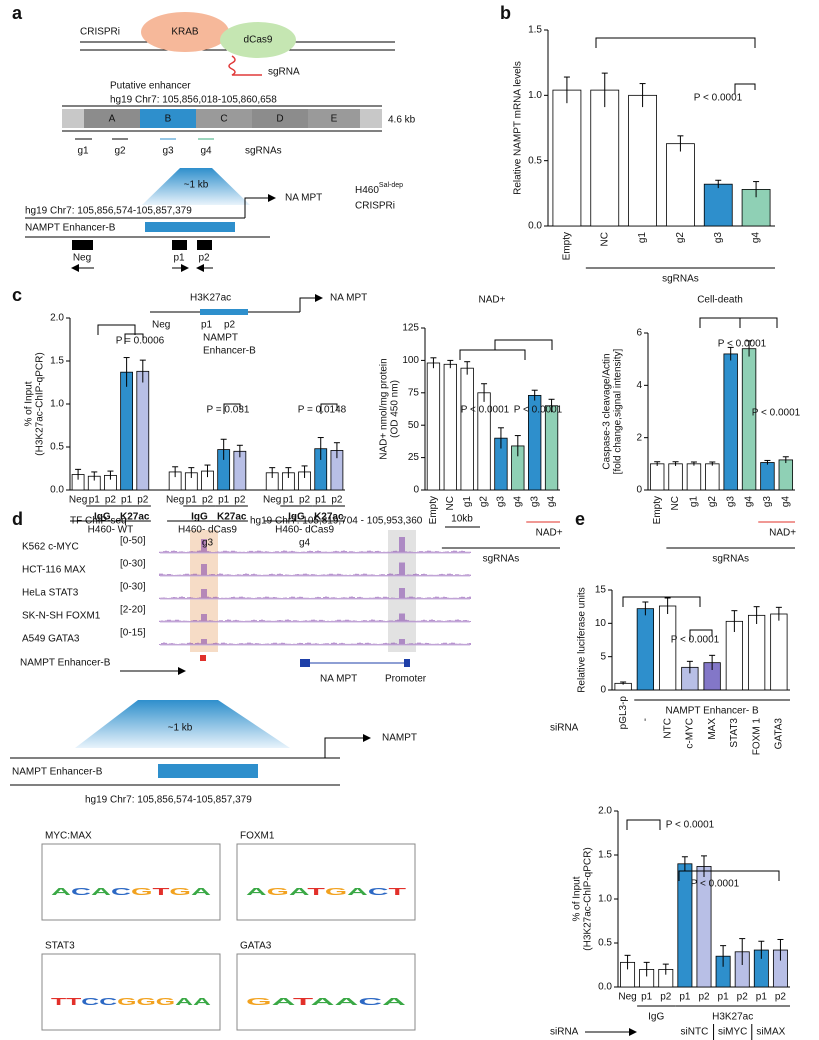  I want to click on y-tick-label: 0.5, so click(57, 447).